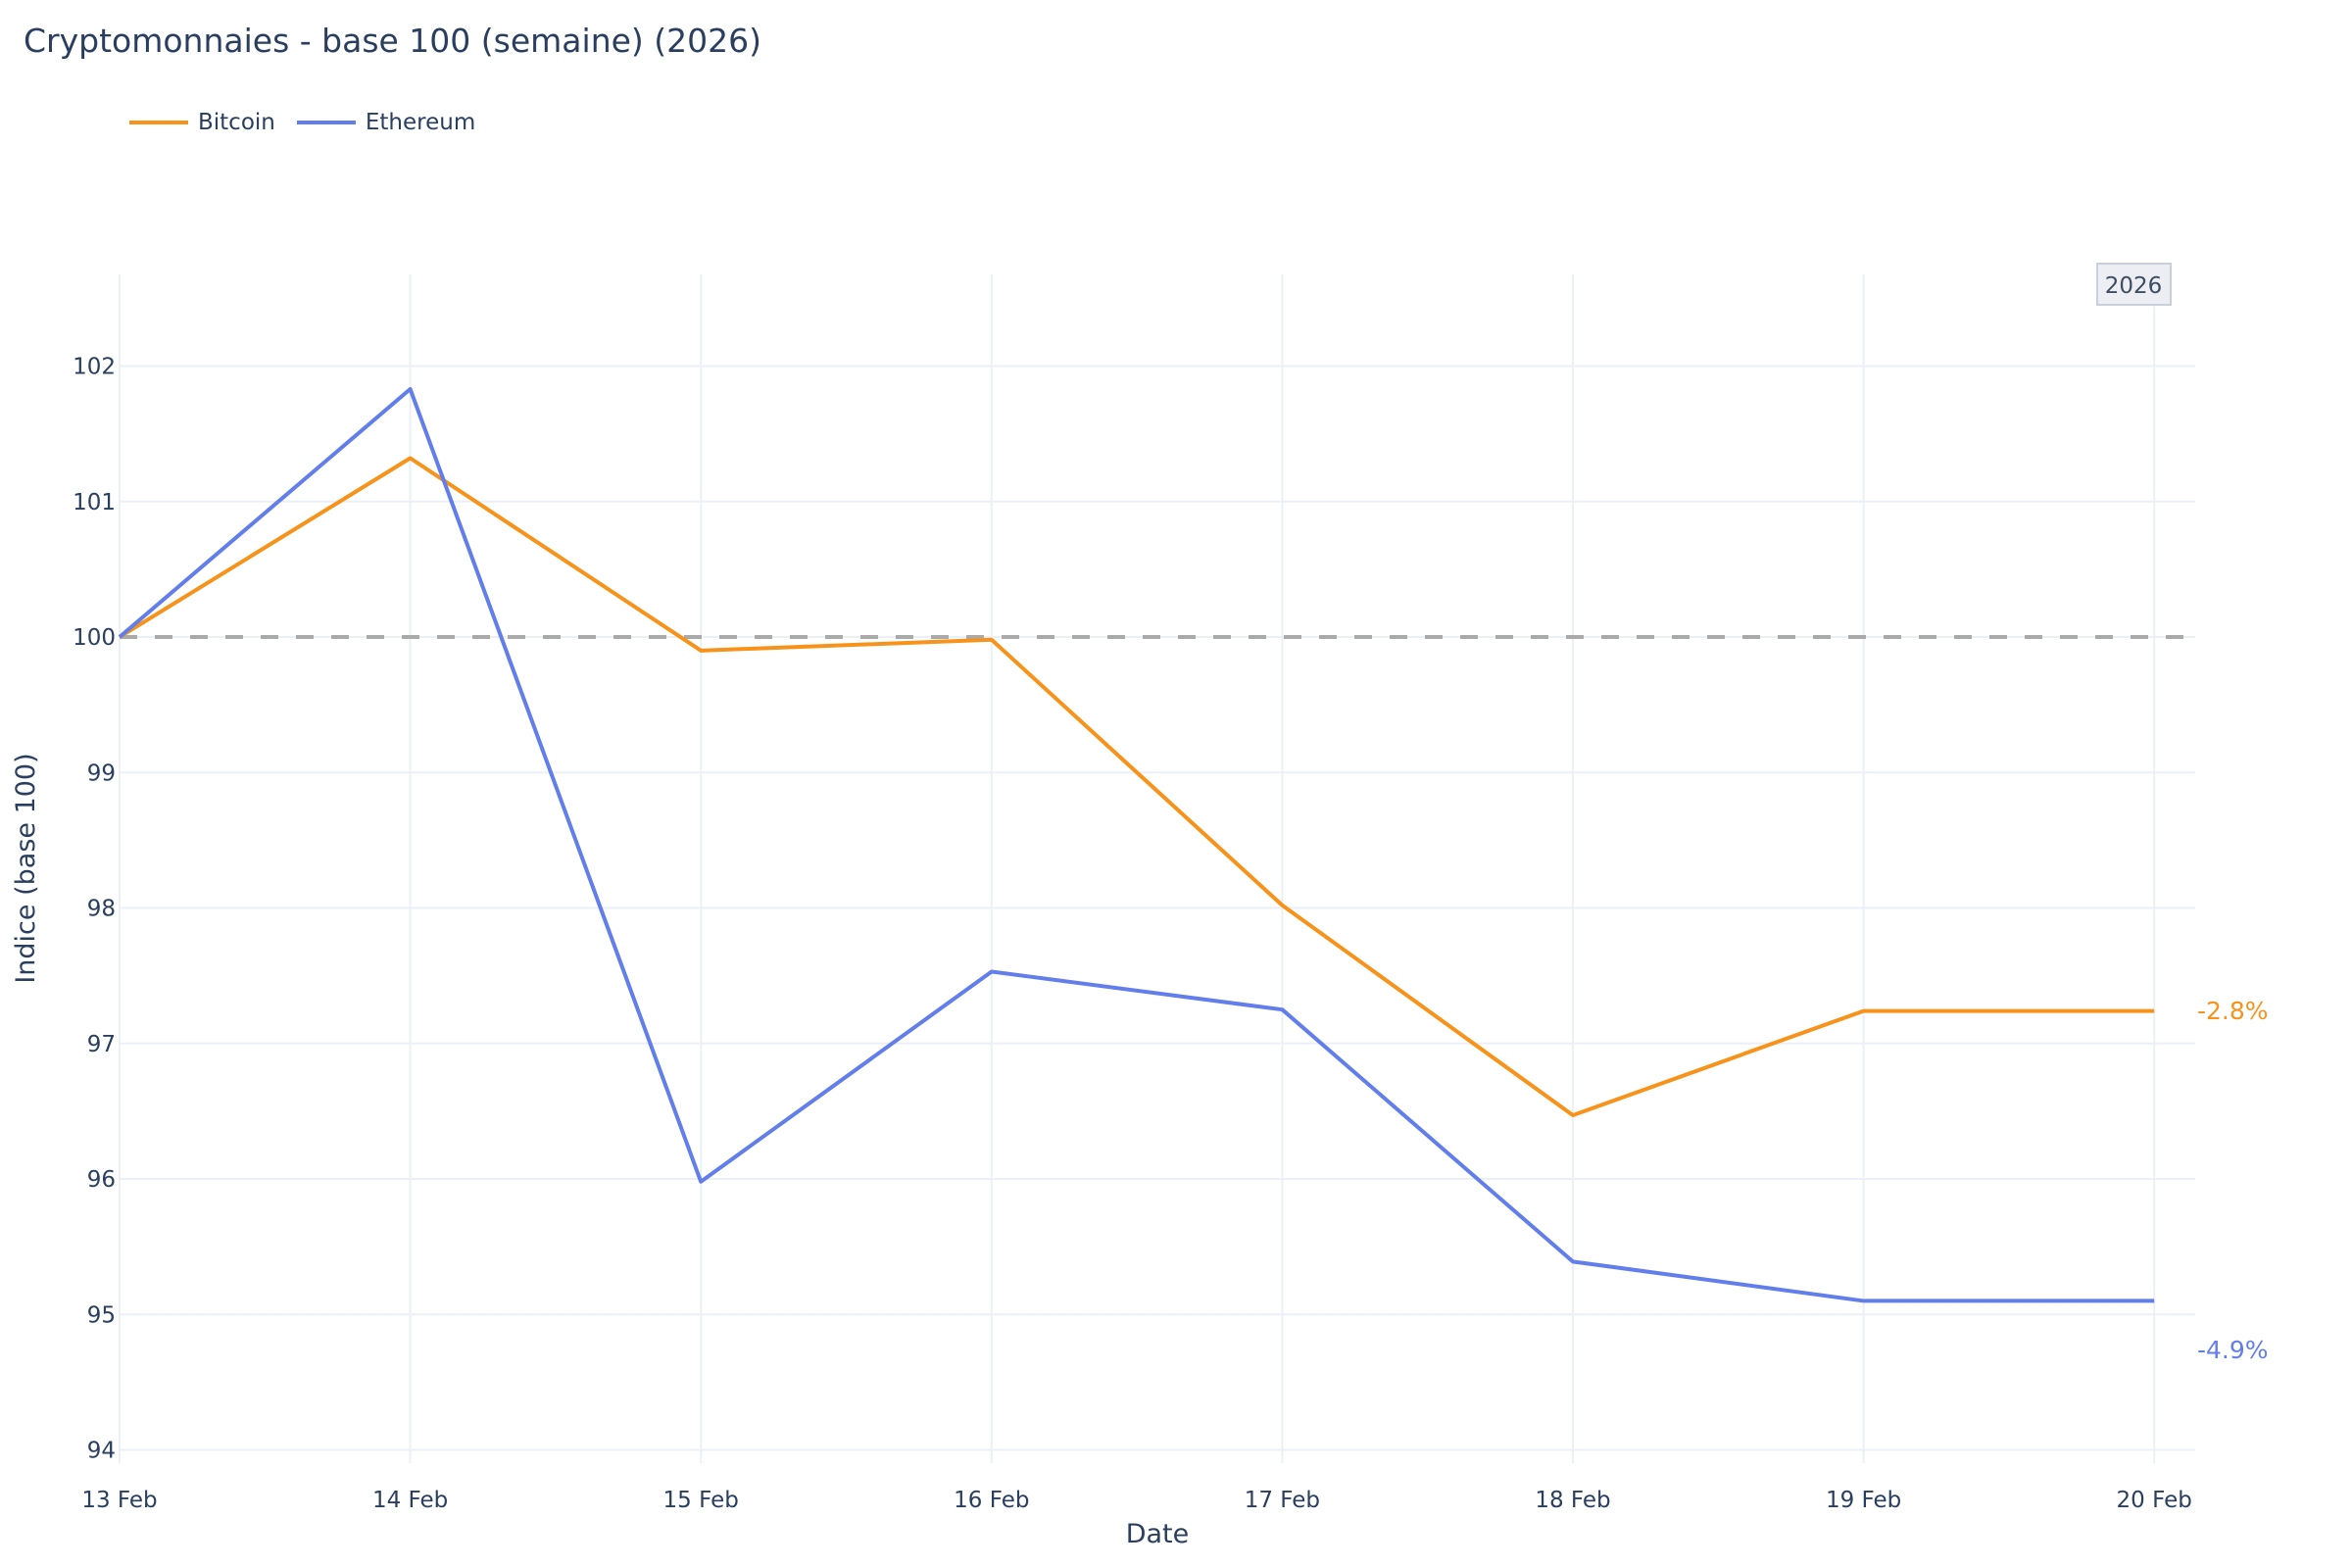 Image resolution: width=2352 pixels, height=1568 pixels. I want to click on y-axis-title: Indice (base 100), so click(26, 868).